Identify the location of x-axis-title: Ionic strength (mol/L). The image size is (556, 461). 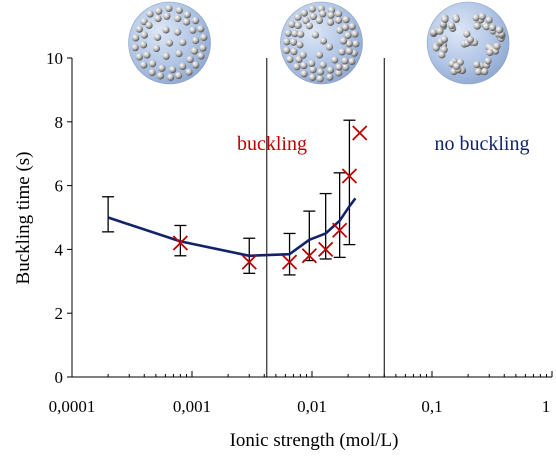
(314, 440).